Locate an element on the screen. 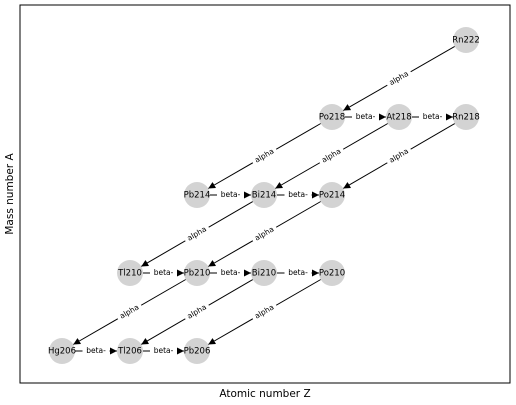 This screenshot has width=516, height=405. node-label: At218 is located at coordinates (398, 118).